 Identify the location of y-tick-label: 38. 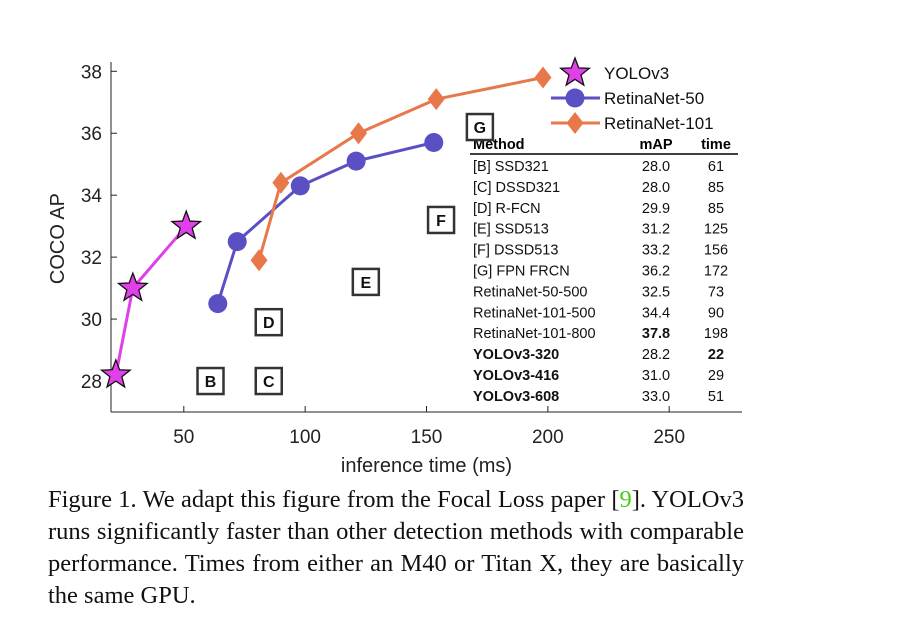
(91, 72).